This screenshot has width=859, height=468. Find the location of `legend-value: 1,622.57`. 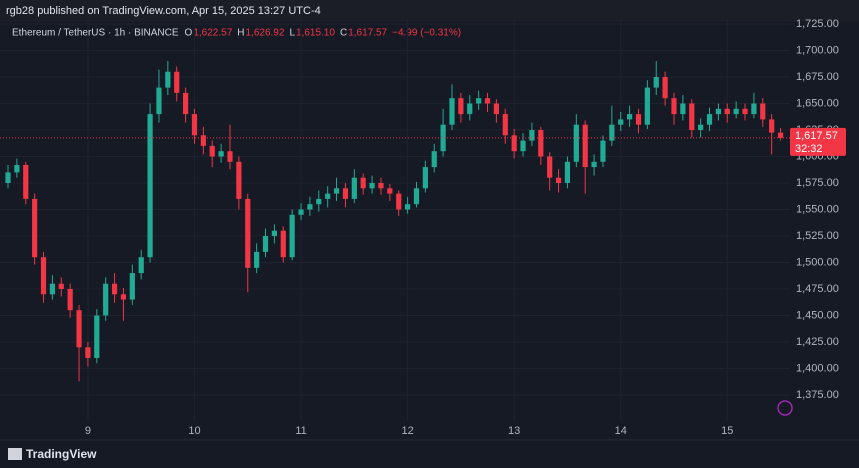

legend-value: 1,622.57 is located at coordinates (212, 33).